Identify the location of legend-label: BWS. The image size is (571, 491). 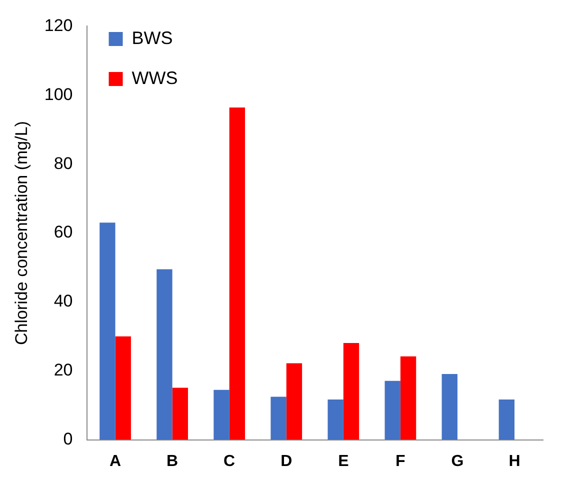
(152, 38).